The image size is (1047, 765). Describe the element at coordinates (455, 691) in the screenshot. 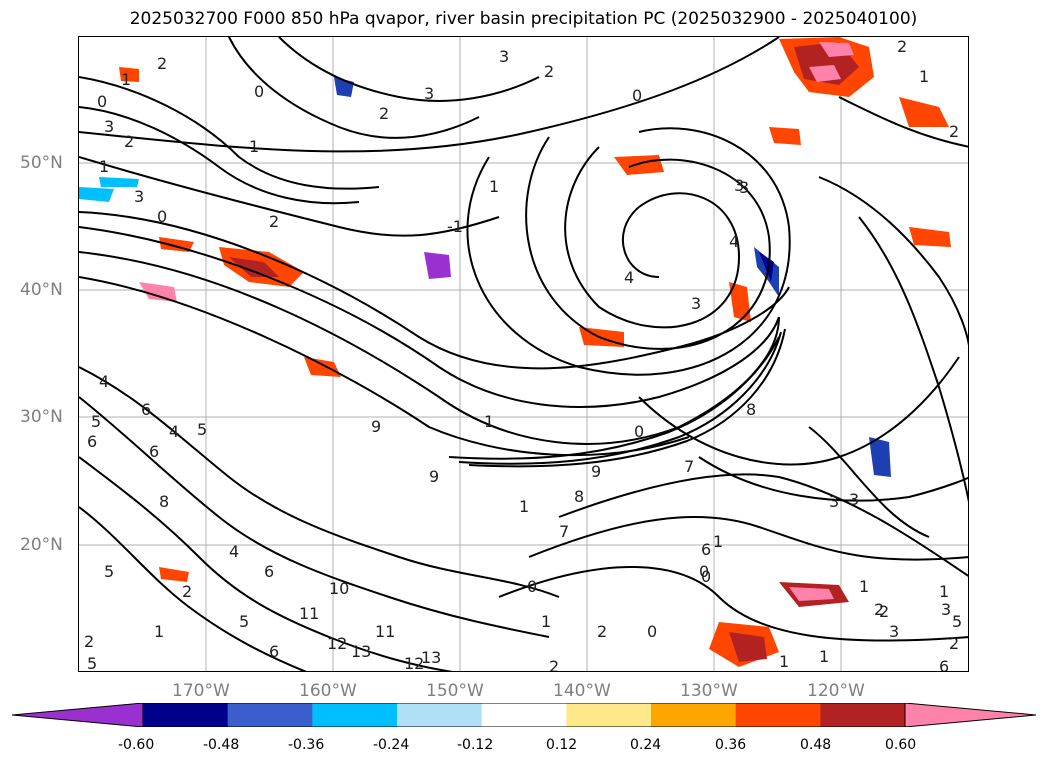

I see `lon-label: 150°W` at that location.